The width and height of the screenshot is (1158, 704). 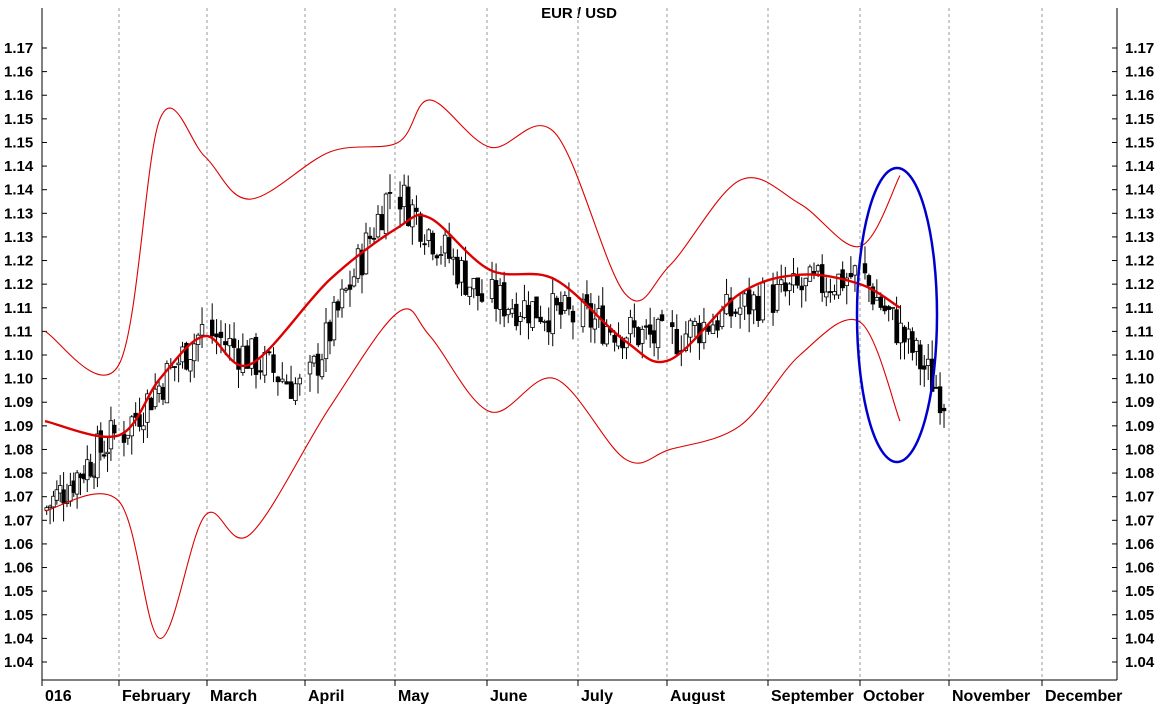 What do you see at coordinates (18, 308) in the screenshot?
I see `y-tick-label-left: 1.11` at bounding box center [18, 308].